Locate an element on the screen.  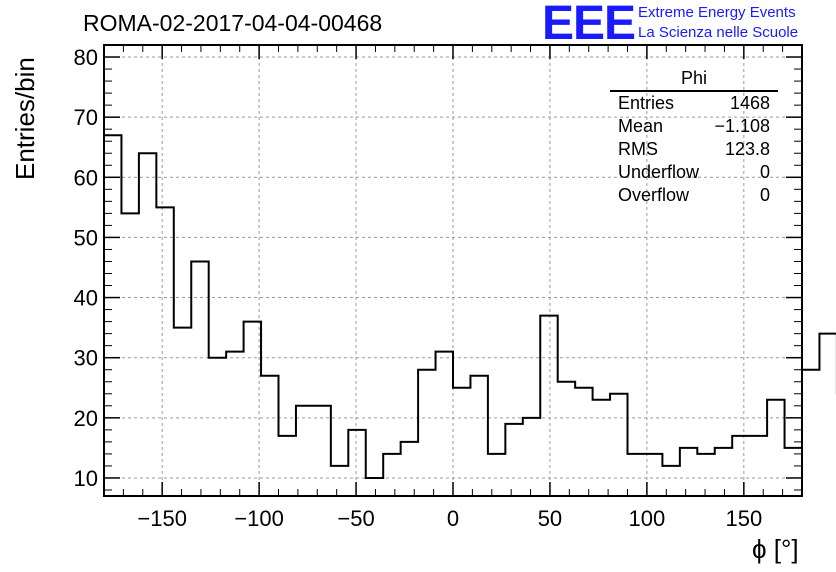
stats-label: Entries is located at coordinates (646, 103).